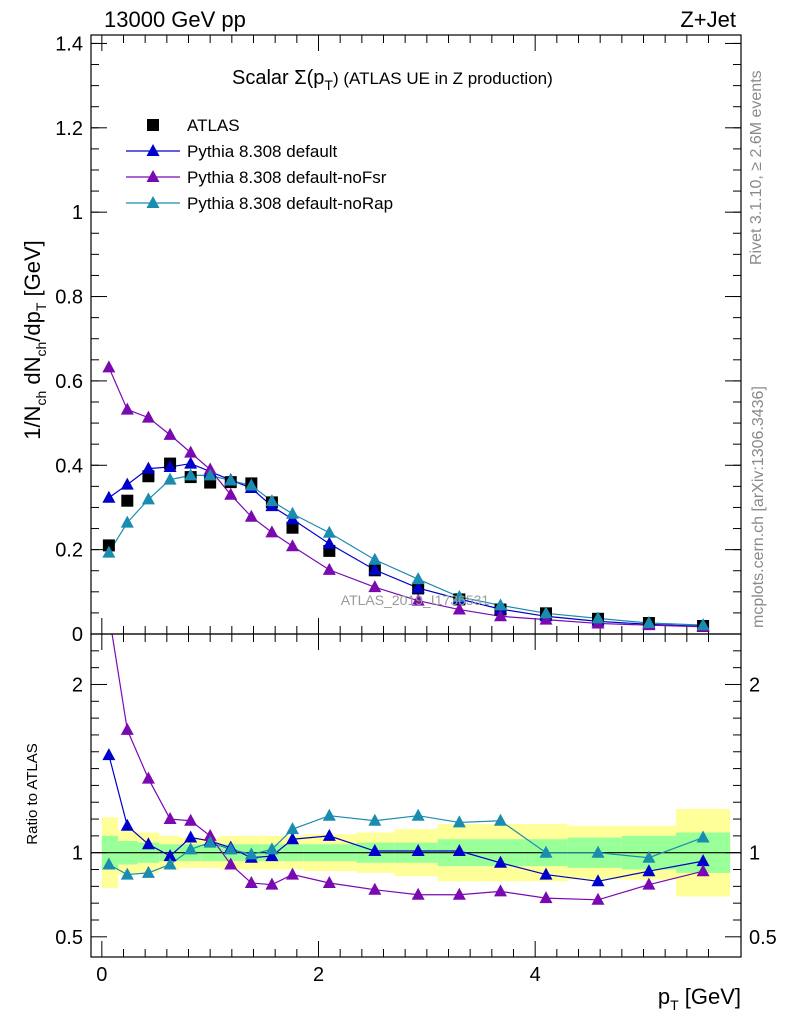 Image resolution: width=786 pixels, height=1024 pixels. What do you see at coordinates (69, 466) in the screenshot?
I see `main-y-tick-label: 0.4` at bounding box center [69, 466].